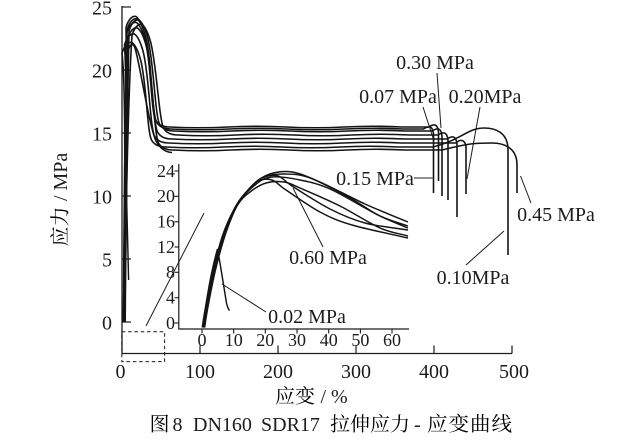  Describe the element at coordinates (222, 425) in the screenshot. I see `svg-text: DN160` at that location.